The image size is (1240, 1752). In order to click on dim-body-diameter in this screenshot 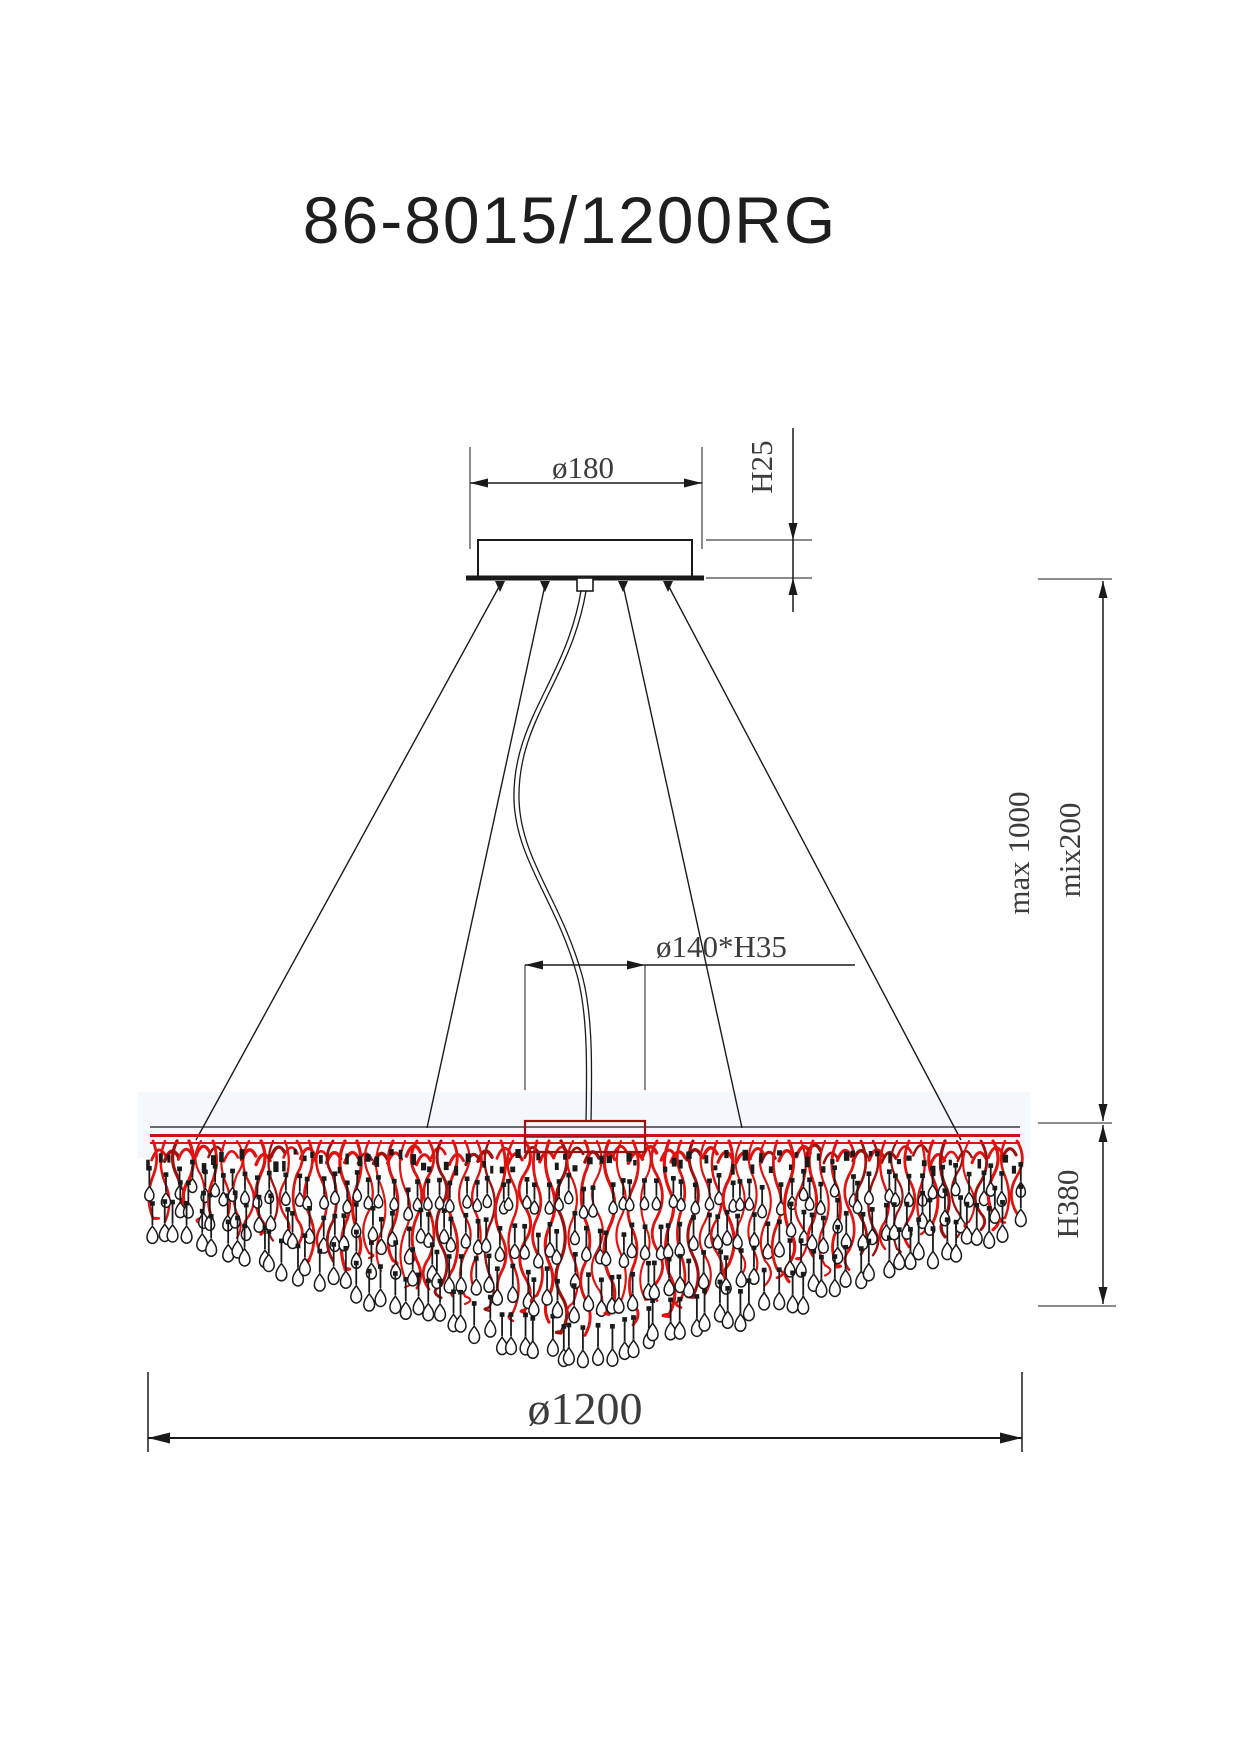, I will do `click(585, 1412)`.